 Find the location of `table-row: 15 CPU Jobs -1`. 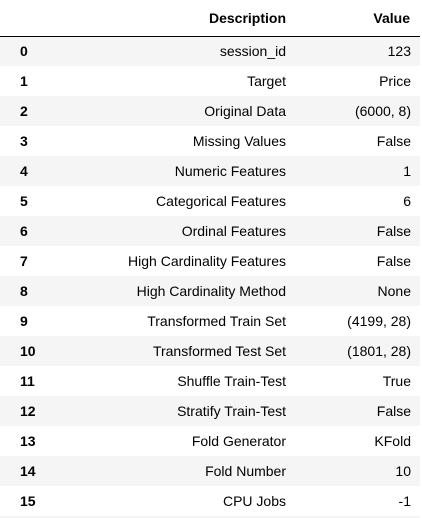

table-row: 15 CPU Jobs -1 is located at coordinates (210, 501).